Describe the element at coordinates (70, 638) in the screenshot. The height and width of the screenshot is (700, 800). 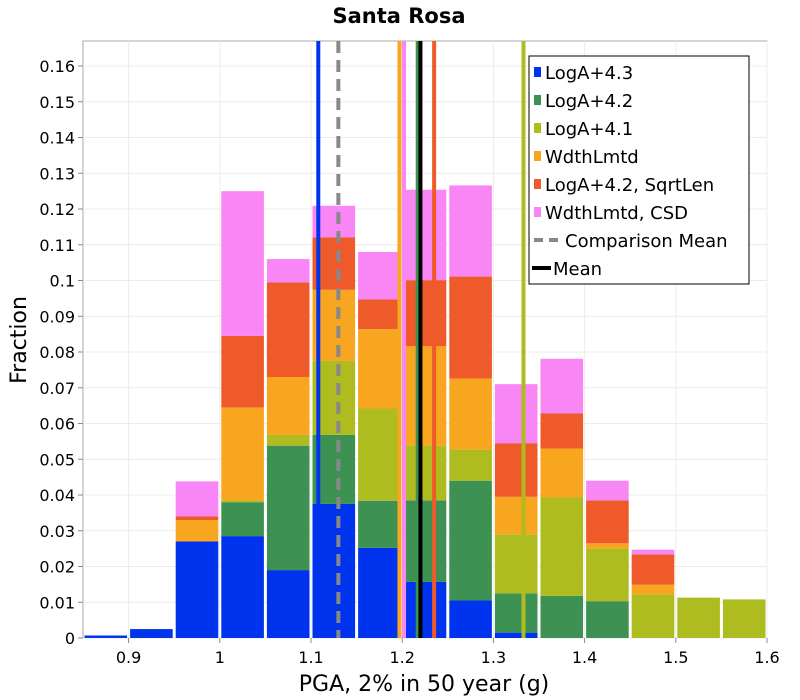
I see `y-tick-label: 0` at that location.